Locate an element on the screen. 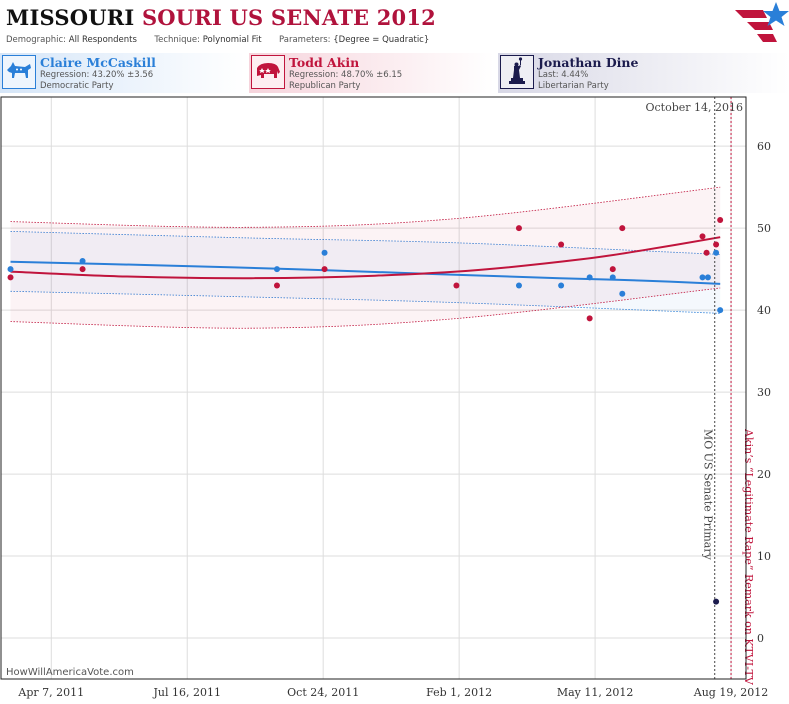 This screenshot has height=704, width=789. y-tick-label: 50 is located at coordinates (764, 228).